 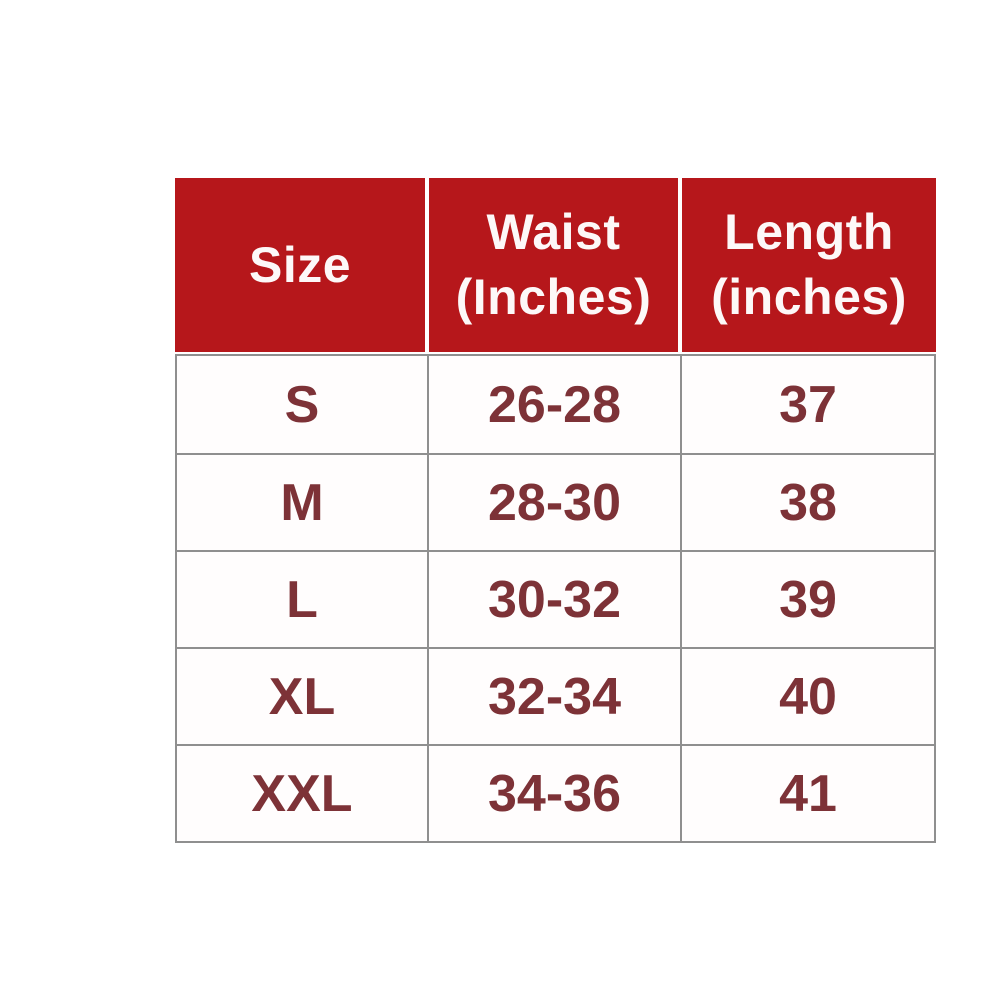 I want to click on header-size-label: Size, so click(x=300, y=264).